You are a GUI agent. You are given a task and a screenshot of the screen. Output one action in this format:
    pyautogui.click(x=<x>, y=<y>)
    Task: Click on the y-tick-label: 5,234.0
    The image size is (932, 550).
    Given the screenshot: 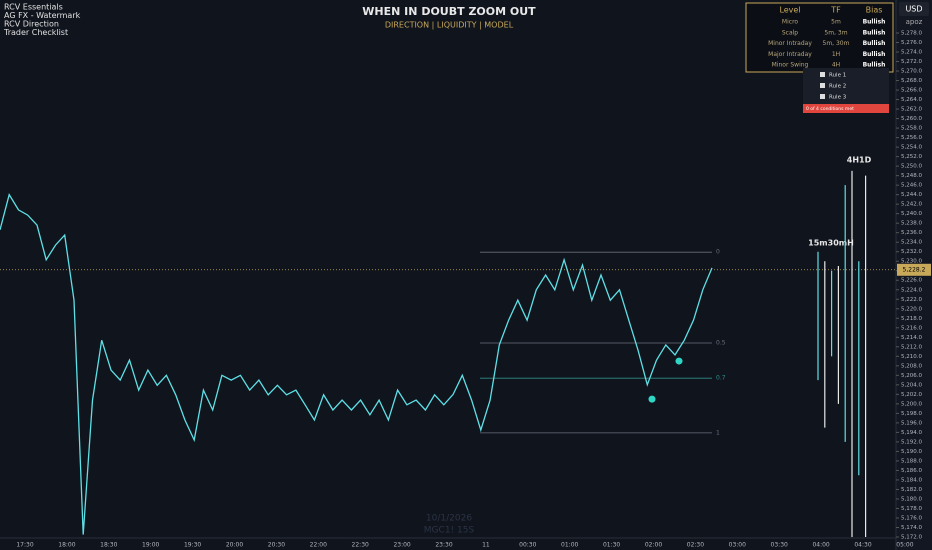 What is the action you would take?
    pyautogui.click(x=911, y=243)
    